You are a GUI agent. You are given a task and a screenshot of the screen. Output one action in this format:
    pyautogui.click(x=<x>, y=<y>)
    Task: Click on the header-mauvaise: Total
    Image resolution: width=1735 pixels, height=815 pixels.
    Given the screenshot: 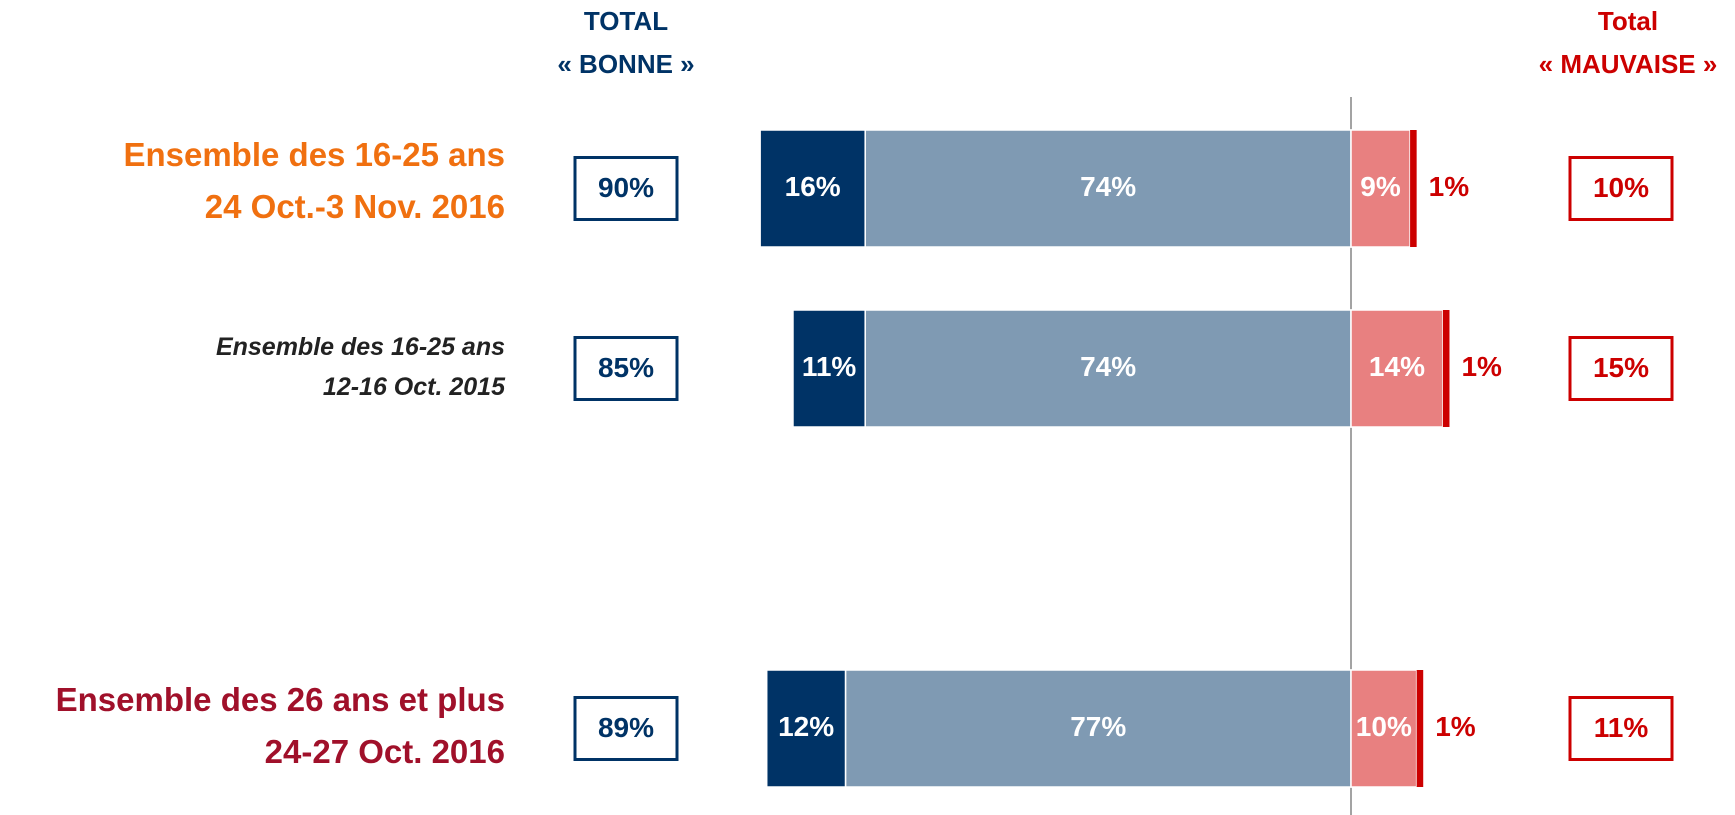 What is the action you would take?
    pyautogui.click(x=1628, y=21)
    